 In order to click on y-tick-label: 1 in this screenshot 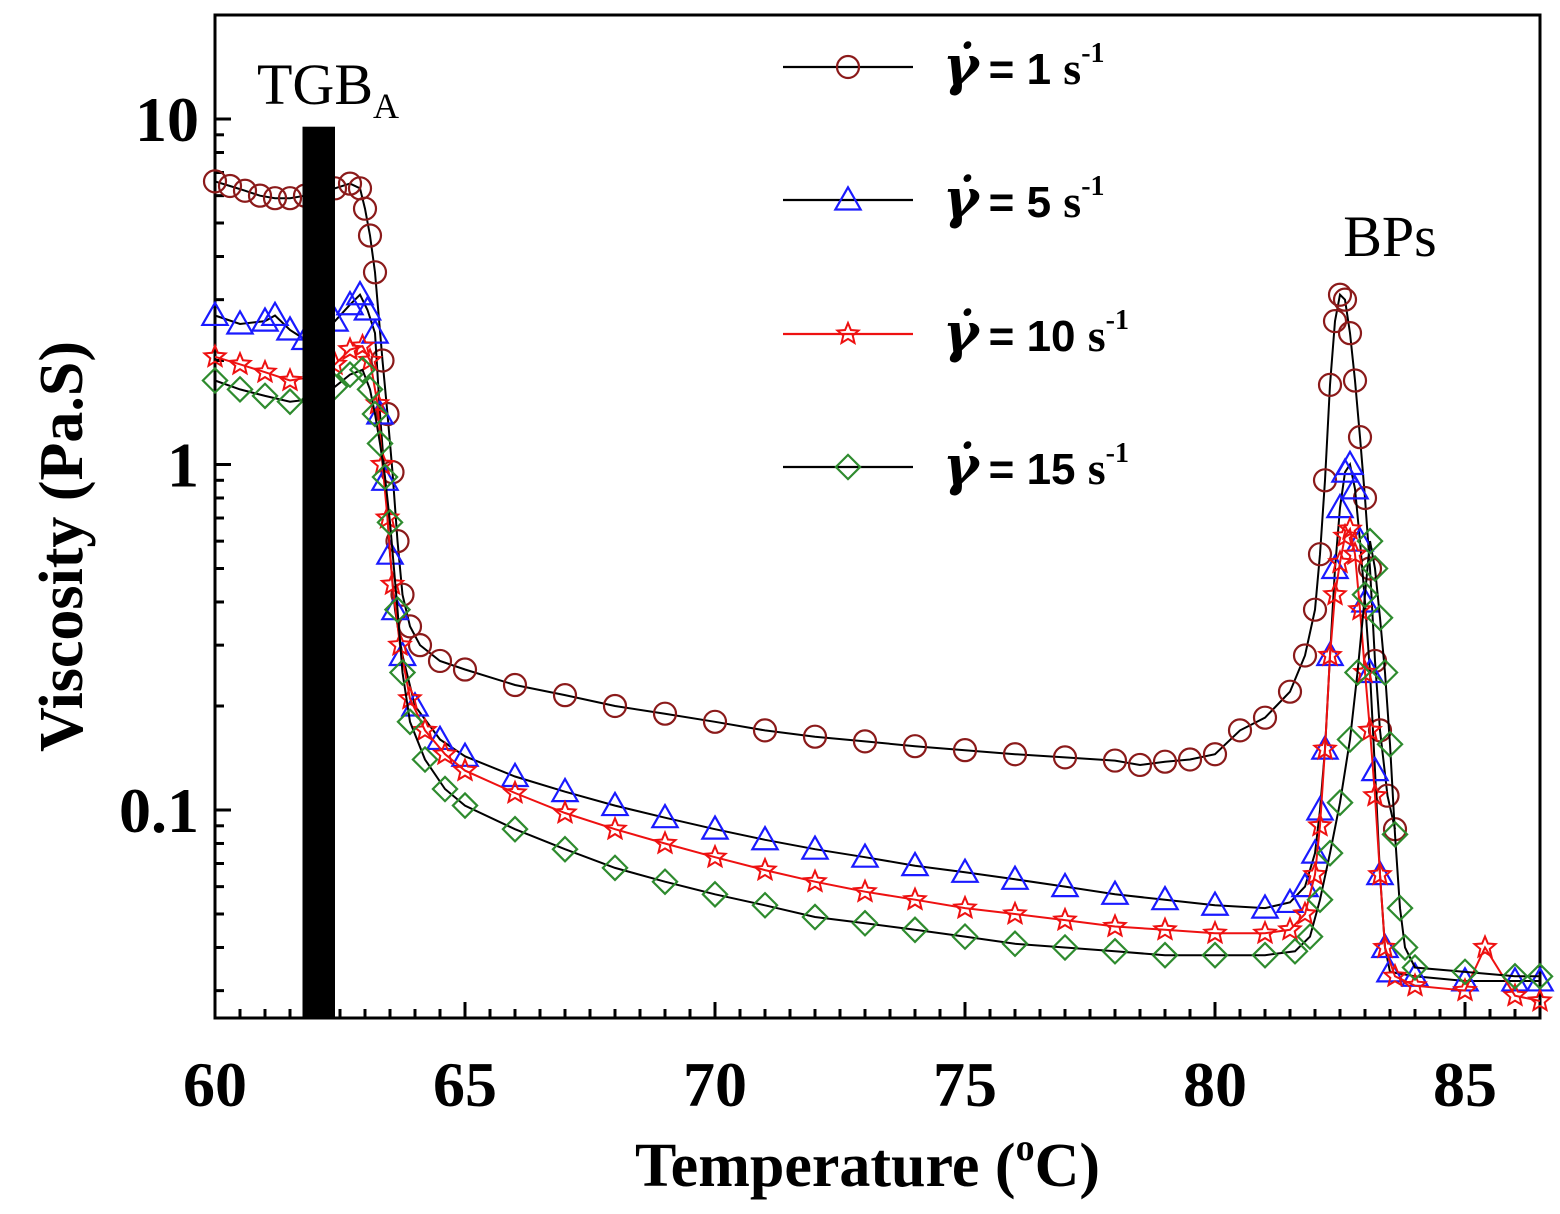, I will do `click(183, 464)`.